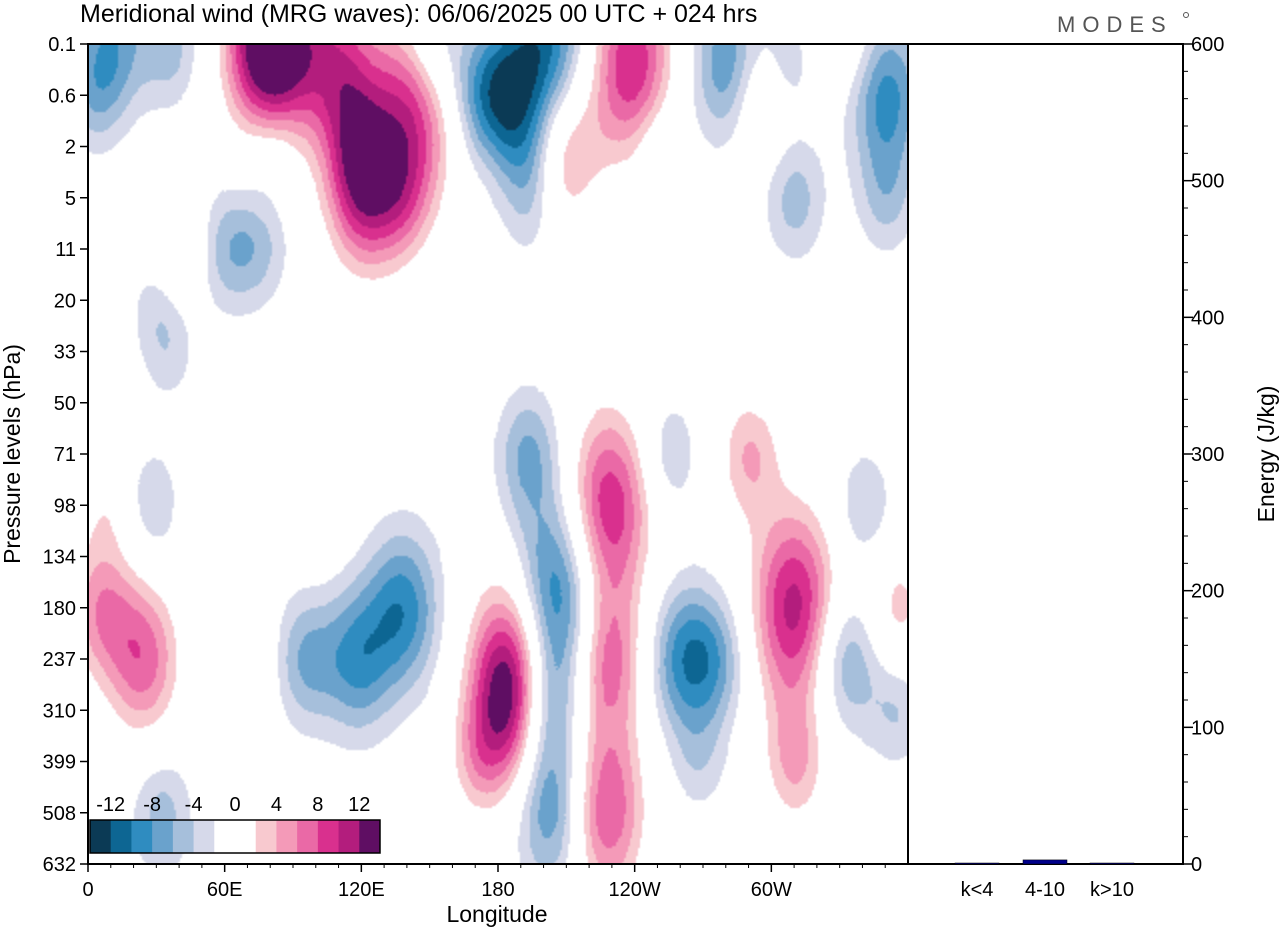 This screenshot has height=930, width=1280. What do you see at coordinates (152, 805) in the screenshot?
I see `colorbar-label: -8` at bounding box center [152, 805].